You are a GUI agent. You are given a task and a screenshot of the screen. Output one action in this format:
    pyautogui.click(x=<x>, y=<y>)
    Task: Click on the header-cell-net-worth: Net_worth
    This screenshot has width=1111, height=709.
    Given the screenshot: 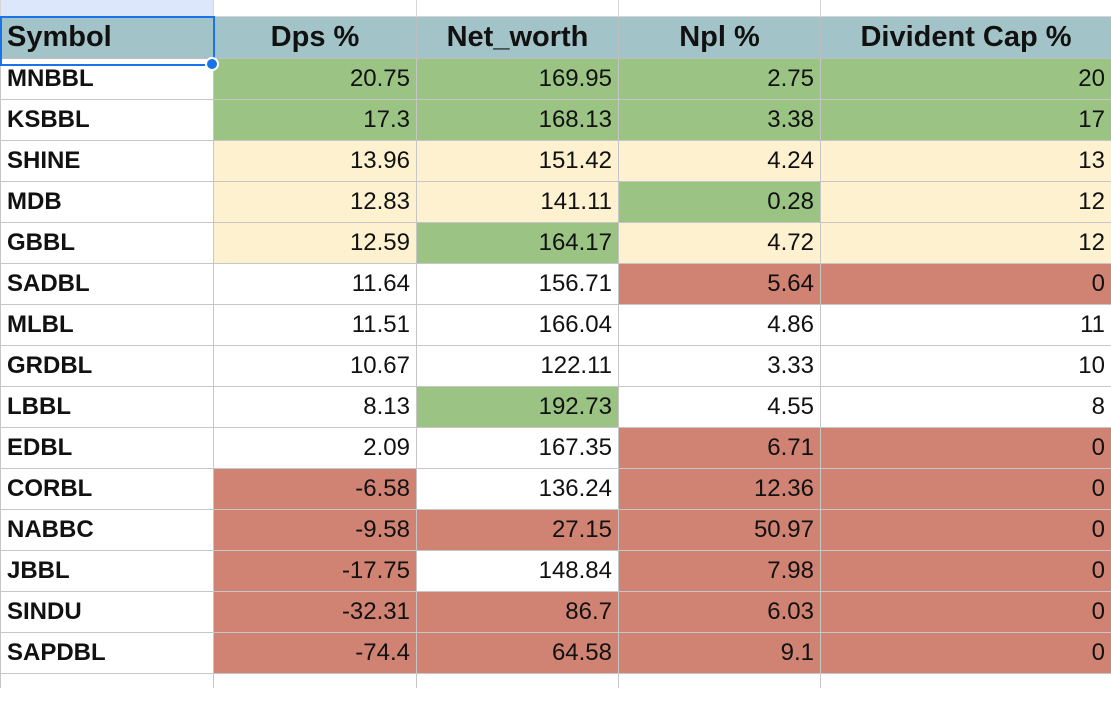 What is the action you would take?
    pyautogui.click(x=517, y=37)
    